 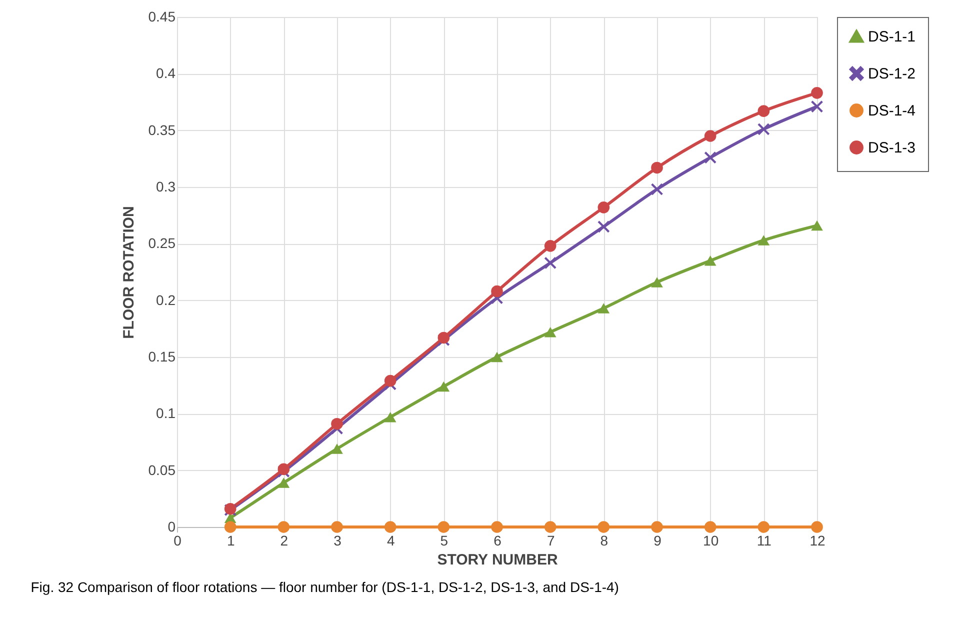 What do you see at coordinates (166, 413) in the screenshot?
I see `y-tick-label: 0.1` at bounding box center [166, 413].